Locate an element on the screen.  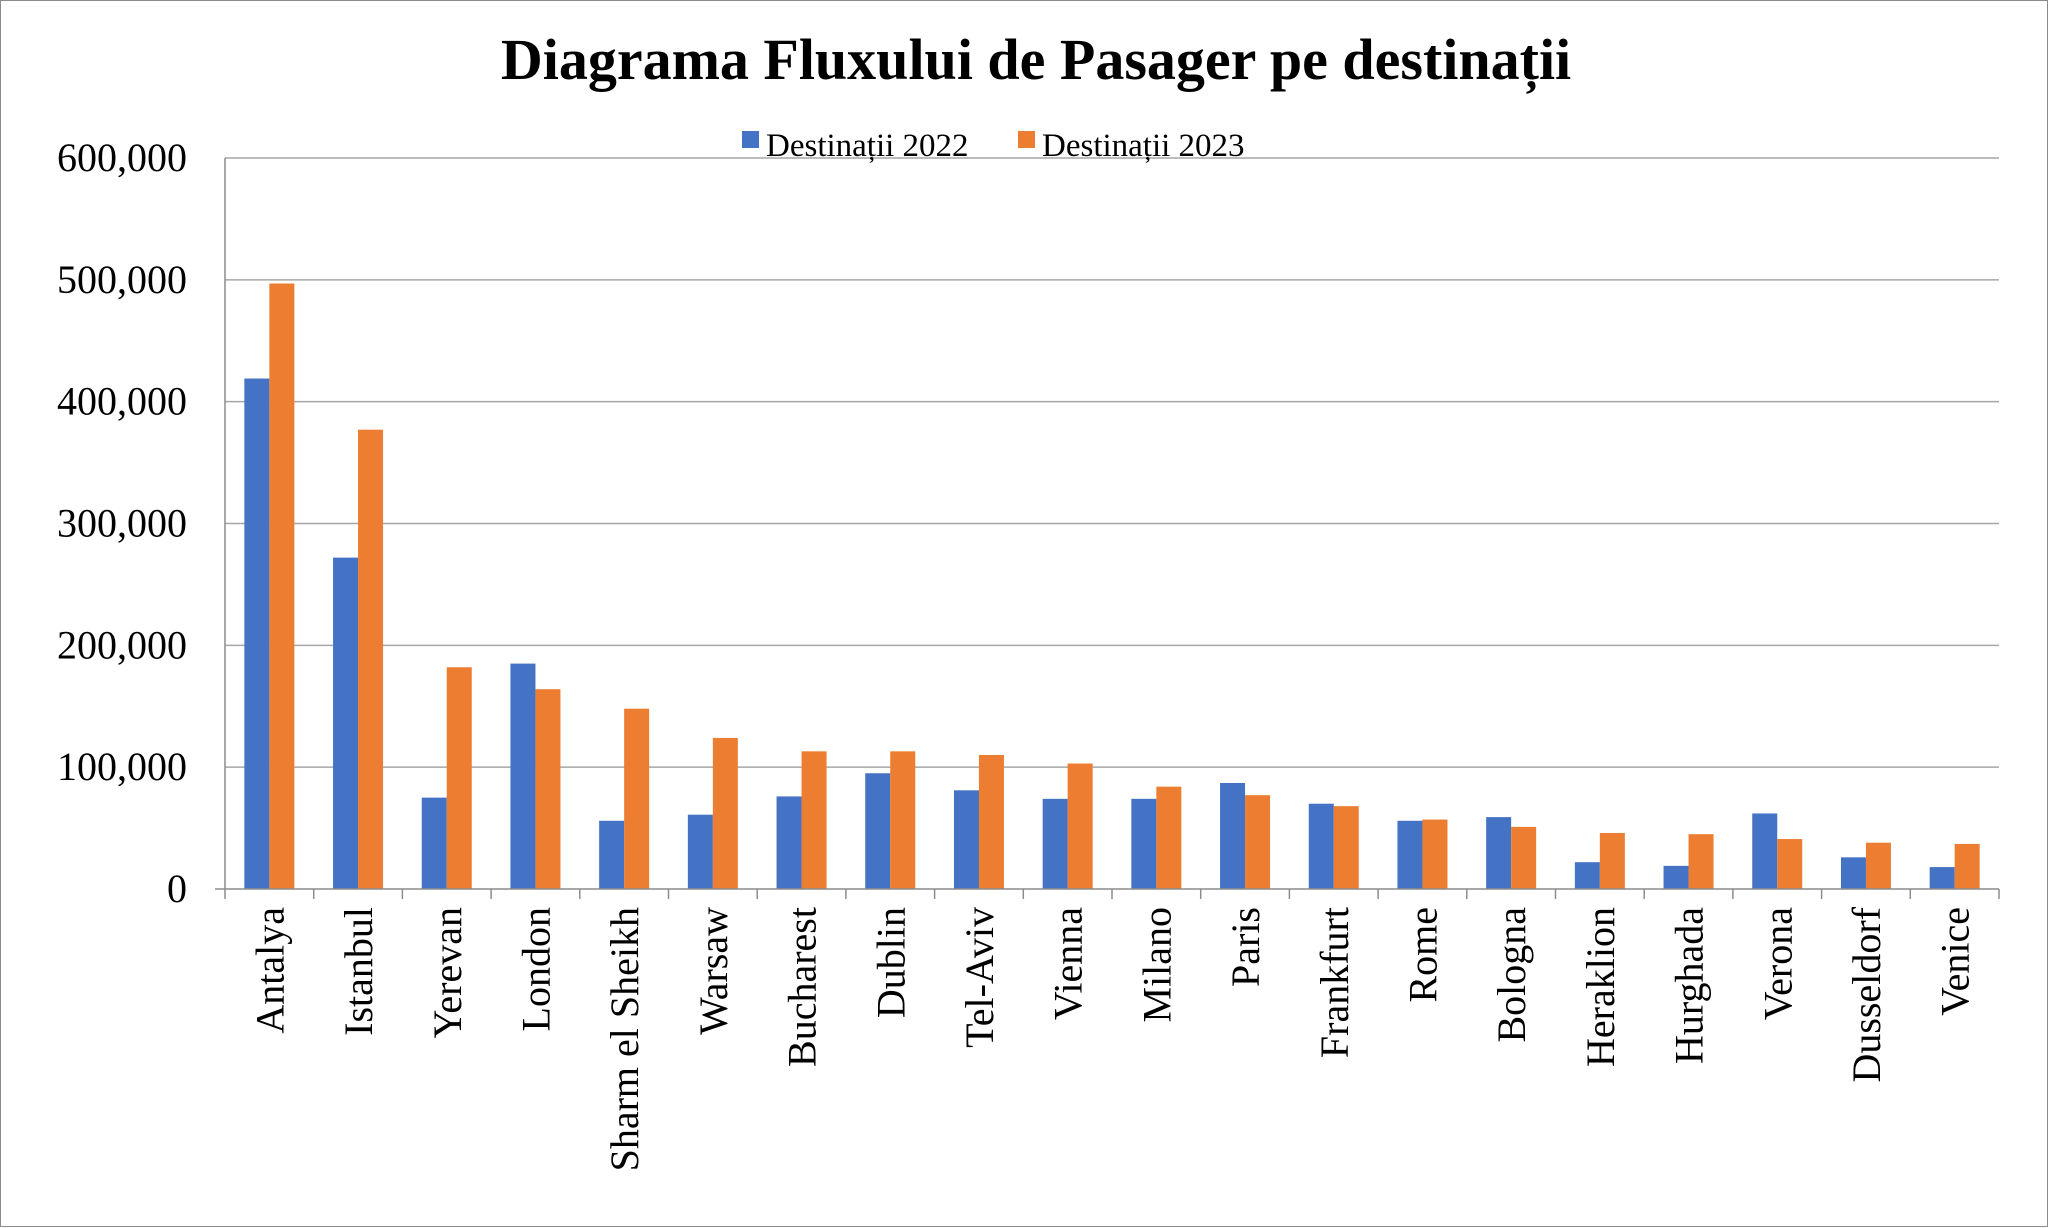
x-tick-label: Heraklion is located at coordinates (1600, 987).